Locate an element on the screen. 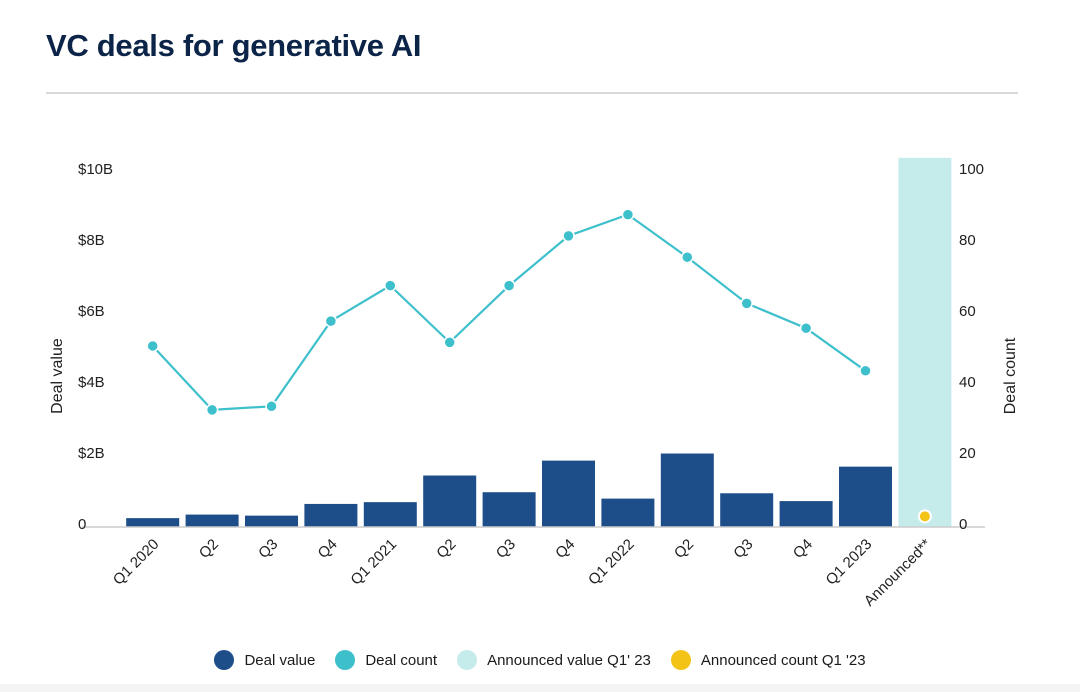  legend-item-announced-value: Announced value Q1' 23 is located at coordinates (554, 660).